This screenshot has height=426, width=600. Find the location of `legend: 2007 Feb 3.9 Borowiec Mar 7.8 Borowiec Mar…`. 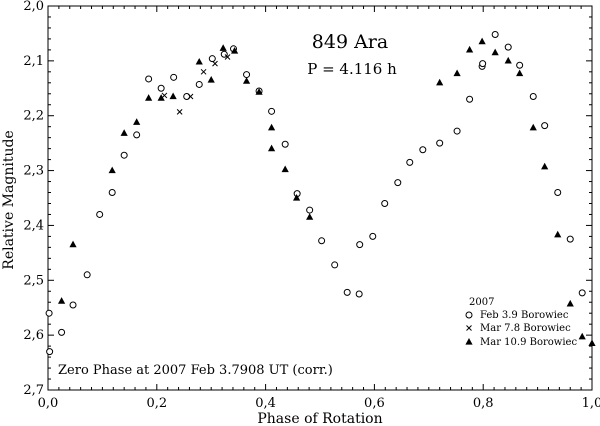

legend: 2007 Feb 3.9 Borowiec Mar 7.8 Borowiec Mar… is located at coordinates (521, 322).